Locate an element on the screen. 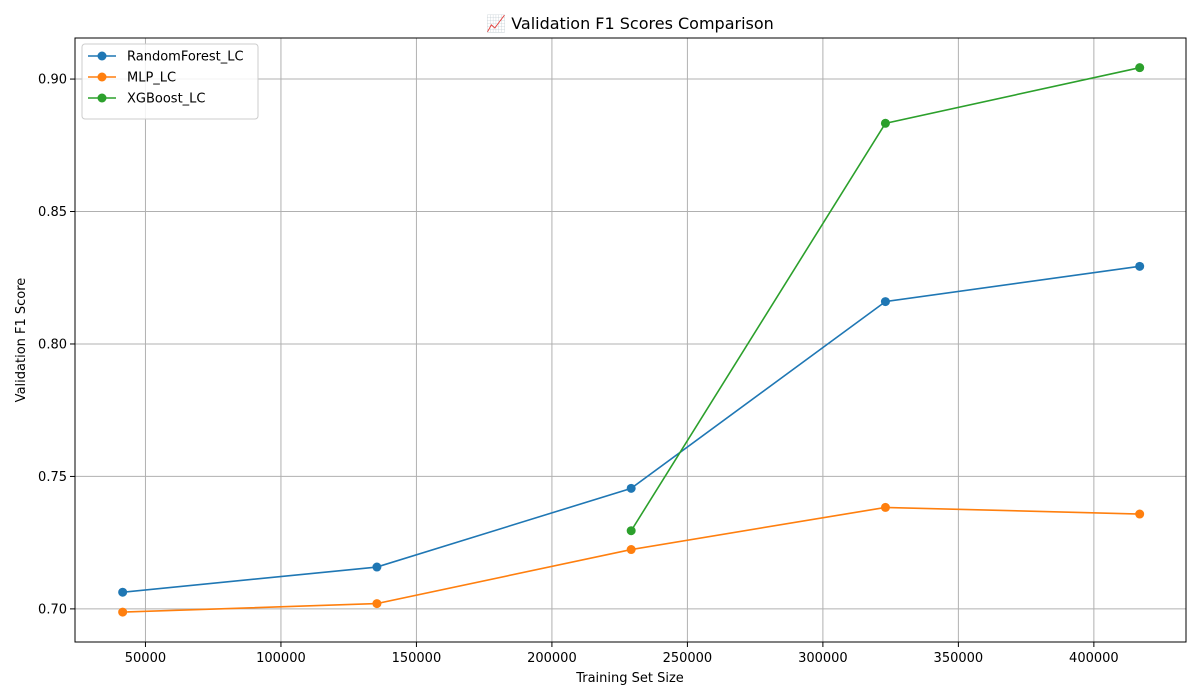 Image resolution: width=1200 pixels, height=700 pixels. x-tick-label: 150000 is located at coordinates (417, 658).